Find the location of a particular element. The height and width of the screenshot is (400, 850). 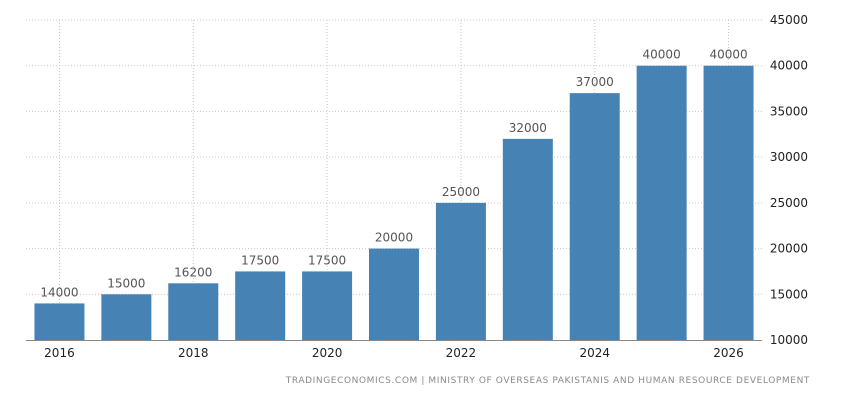

data-label-2023: 32000 is located at coordinates (528, 128).